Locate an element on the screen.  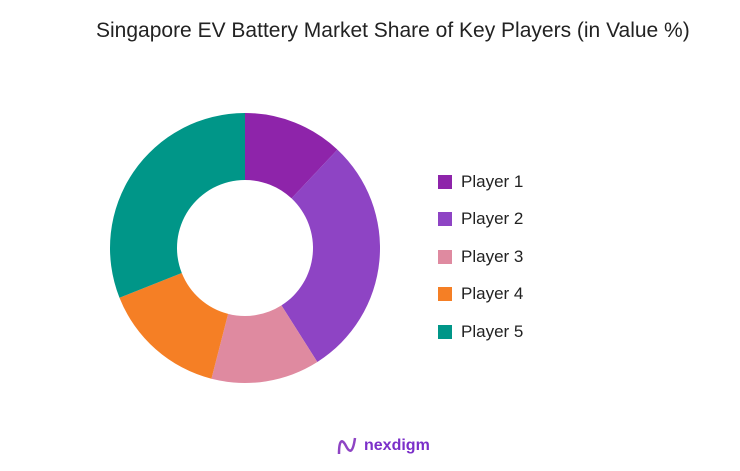
legend-item: Player 5 is located at coordinates (480, 332).